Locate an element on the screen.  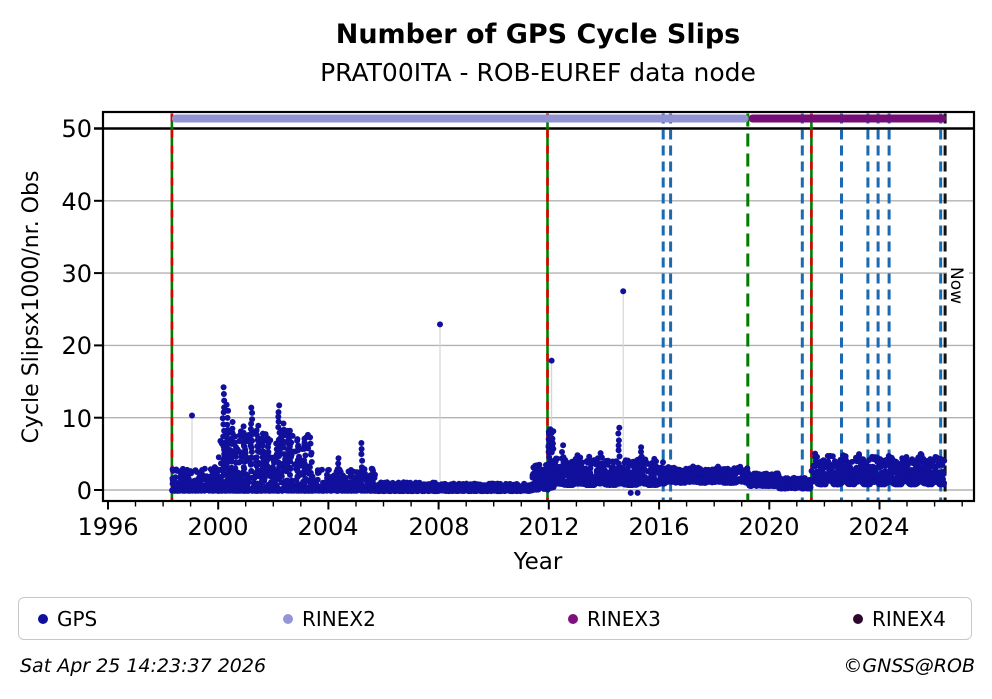
x-axis-label: Year is located at coordinates (538, 562).